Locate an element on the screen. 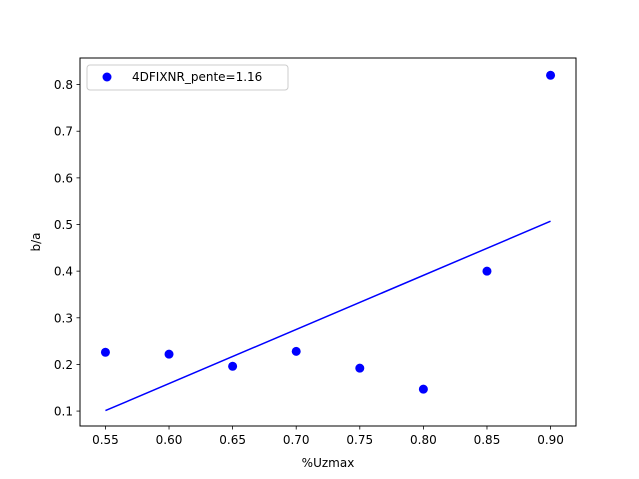 This screenshot has height=479, width=639. legend-box is located at coordinates (187, 77).